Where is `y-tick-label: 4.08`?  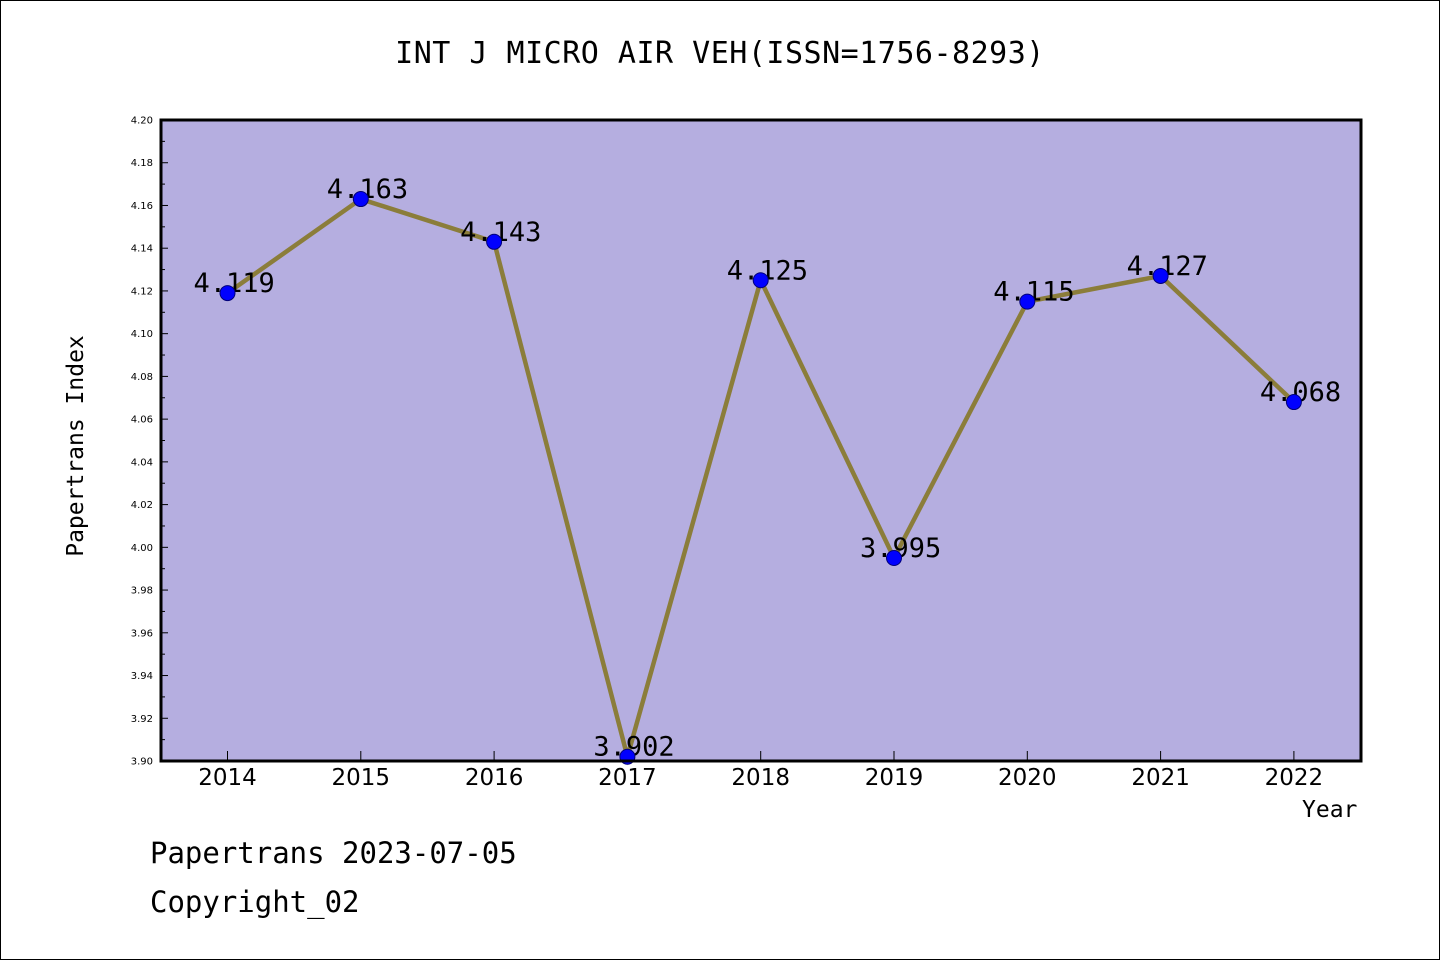
y-tick-label: 4.08 is located at coordinates (142, 377).